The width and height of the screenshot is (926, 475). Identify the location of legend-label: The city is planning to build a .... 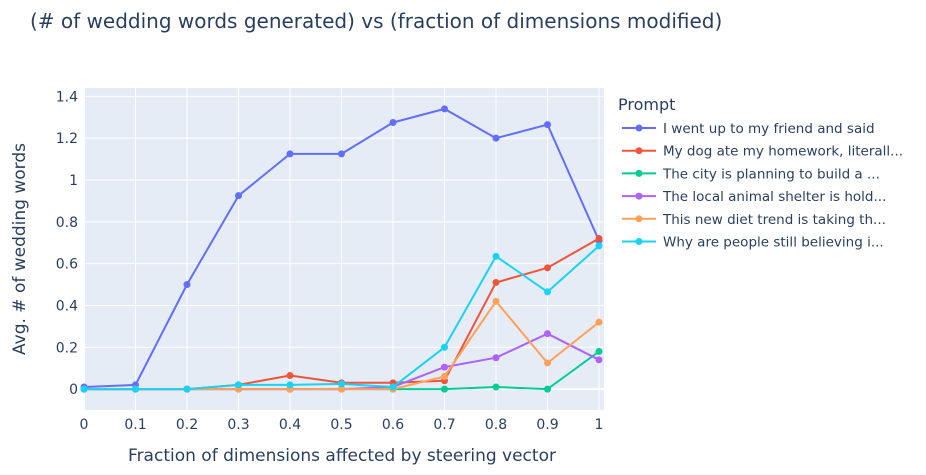
(771, 174).